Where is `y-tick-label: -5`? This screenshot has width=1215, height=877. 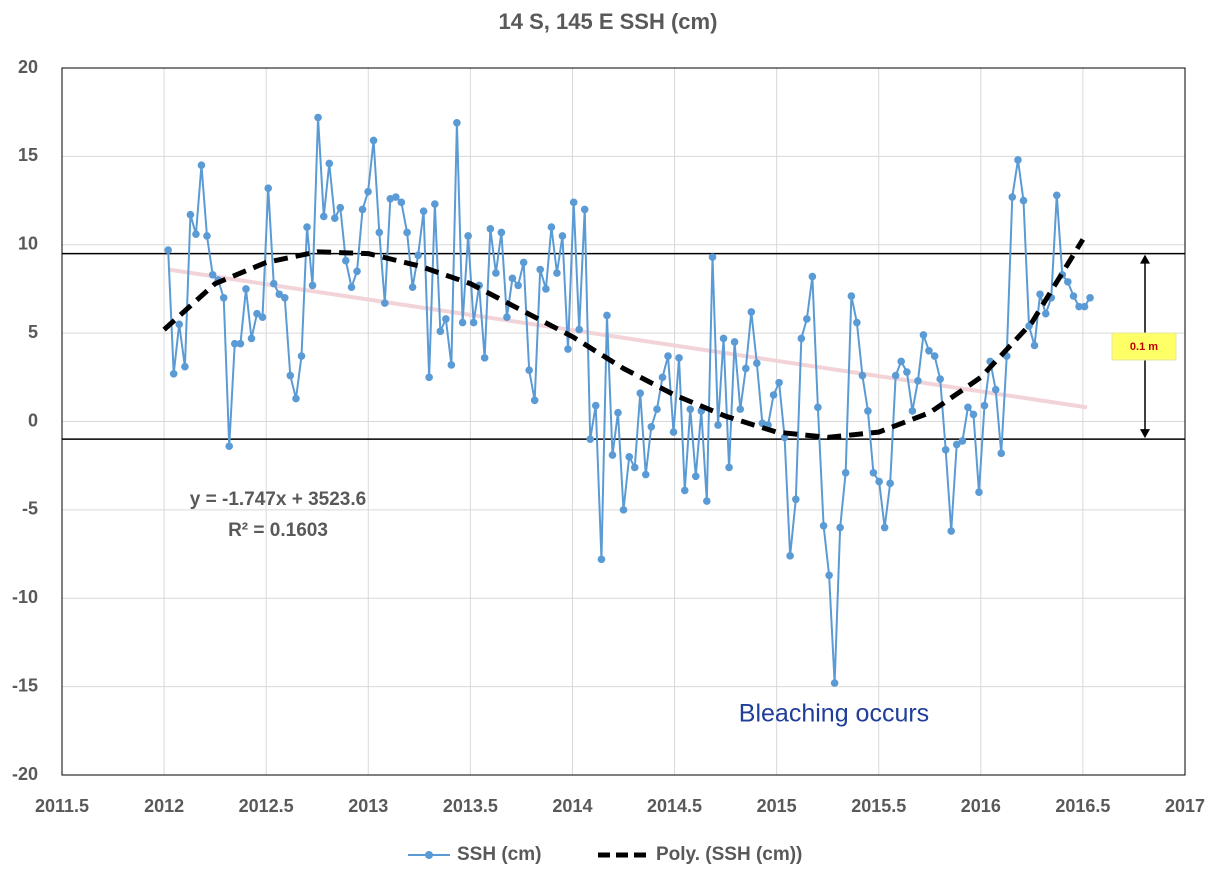
y-tick-label: -5 is located at coordinates (30, 509).